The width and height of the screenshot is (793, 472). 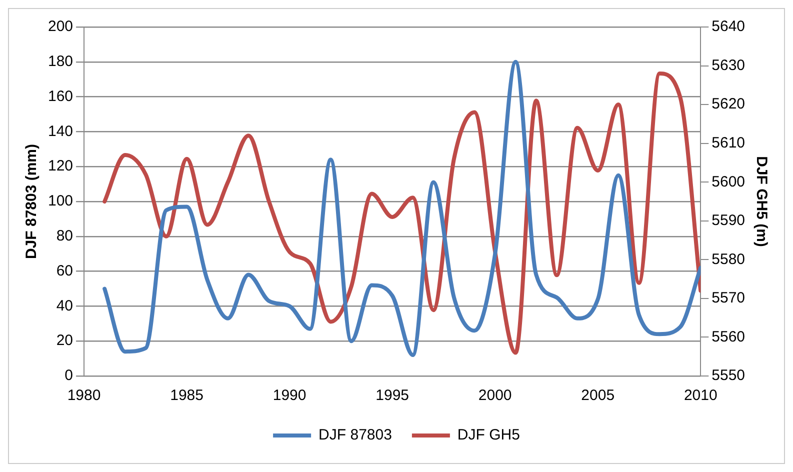 What do you see at coordinates (61, 96) in the screenshot?
I see `y-tick-label: 160` at bounding box center [61, 96].